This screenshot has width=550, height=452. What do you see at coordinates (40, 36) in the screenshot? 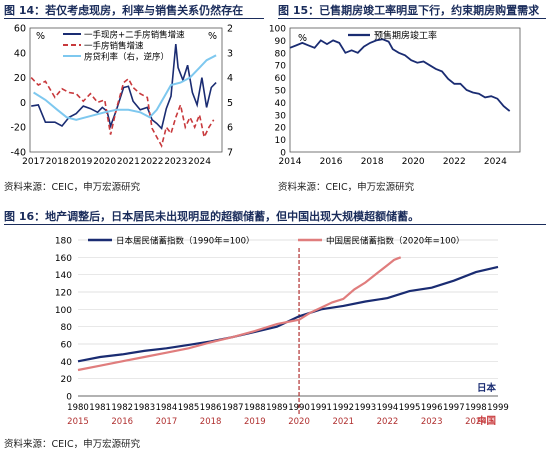
I see `y-axis-unit-left: %` at bounding box center [40, 36].